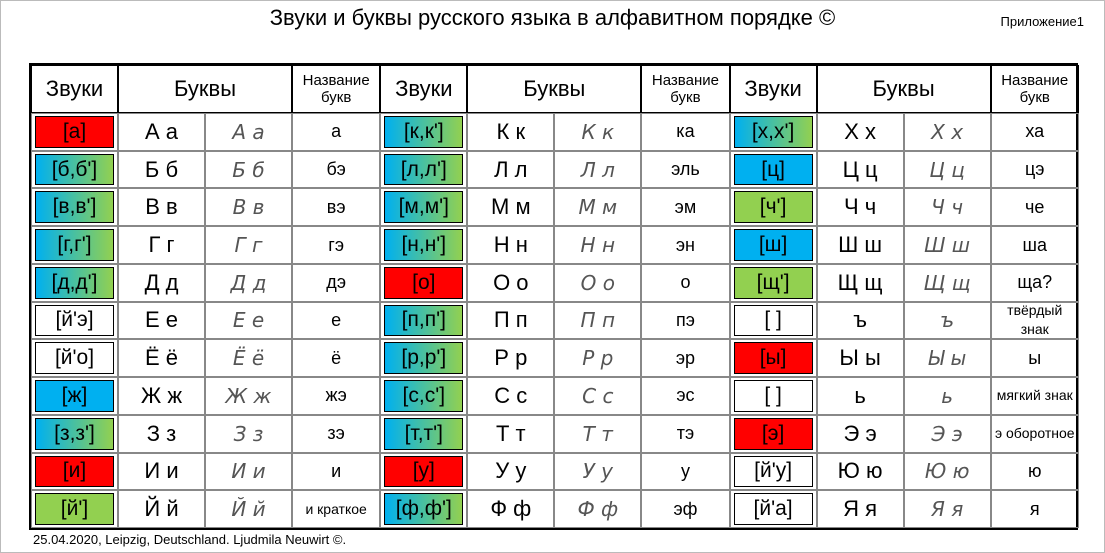 The width and height of the screenshot is (1105, 553). I want to click on letter-print: Ф ф, so click(511, 509).